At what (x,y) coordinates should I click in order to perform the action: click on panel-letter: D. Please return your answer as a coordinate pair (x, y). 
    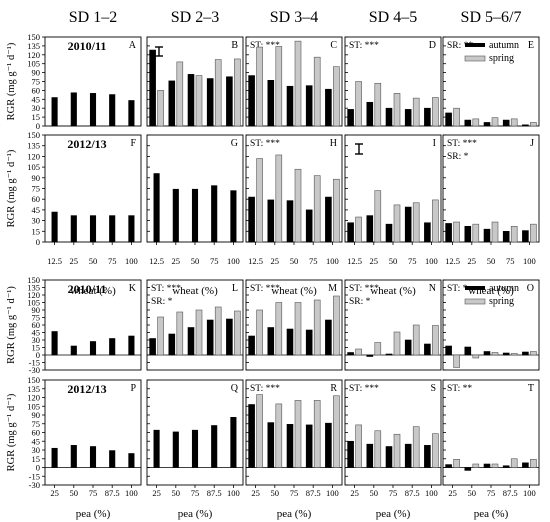
    Looking at the image, I should click on (432, 45).